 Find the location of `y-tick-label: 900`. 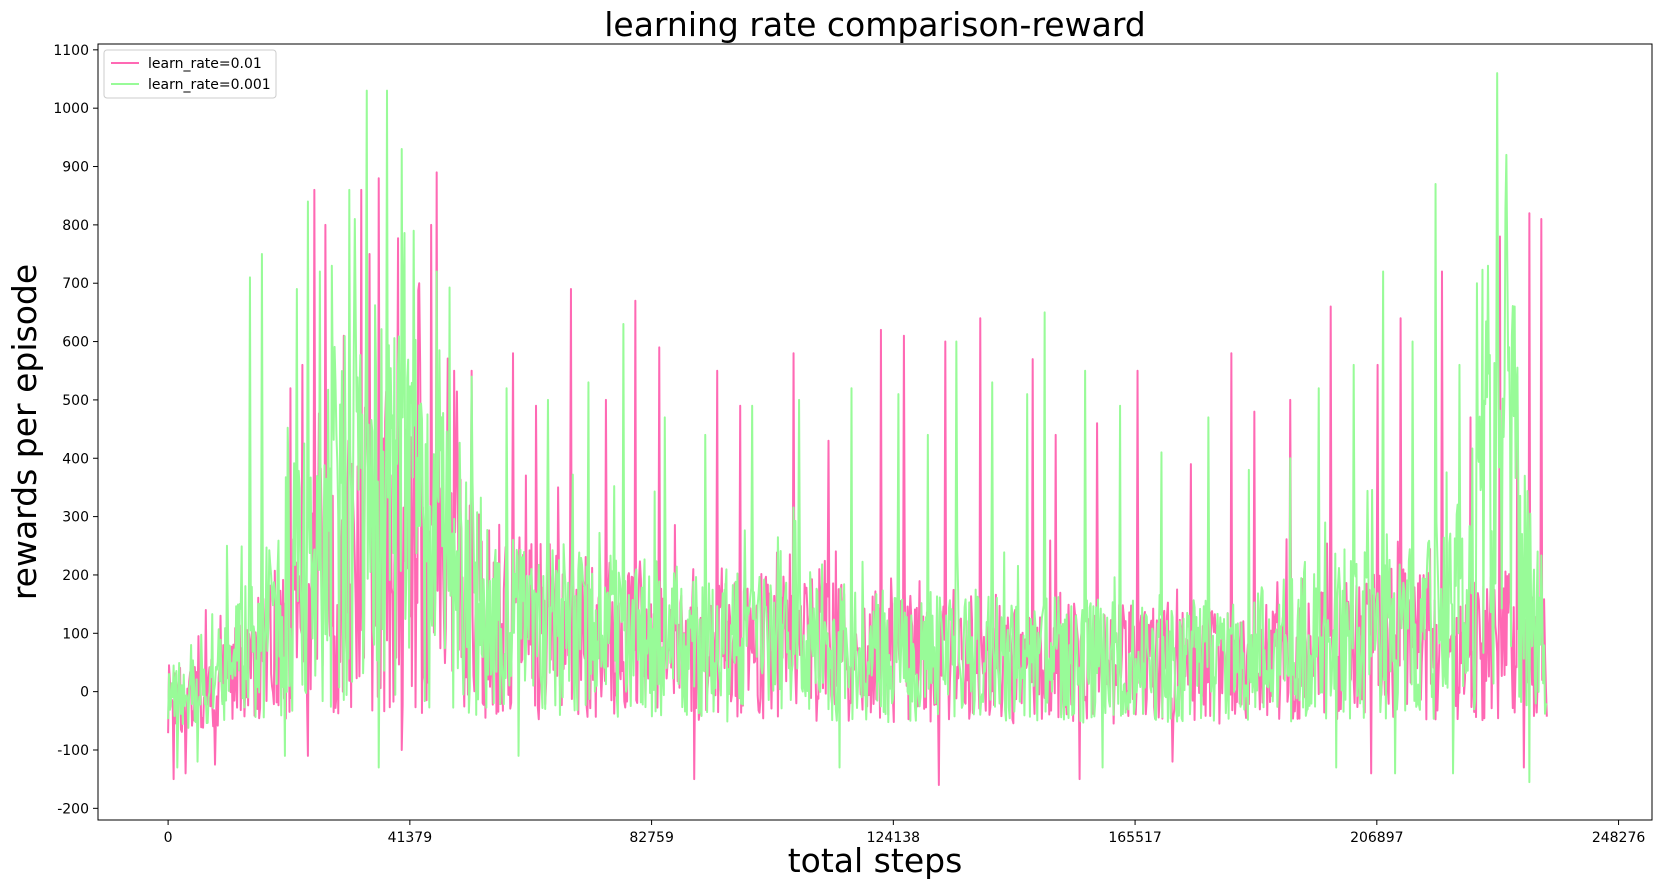

y-tick-label: 900 is located at coordinates (75, 168).